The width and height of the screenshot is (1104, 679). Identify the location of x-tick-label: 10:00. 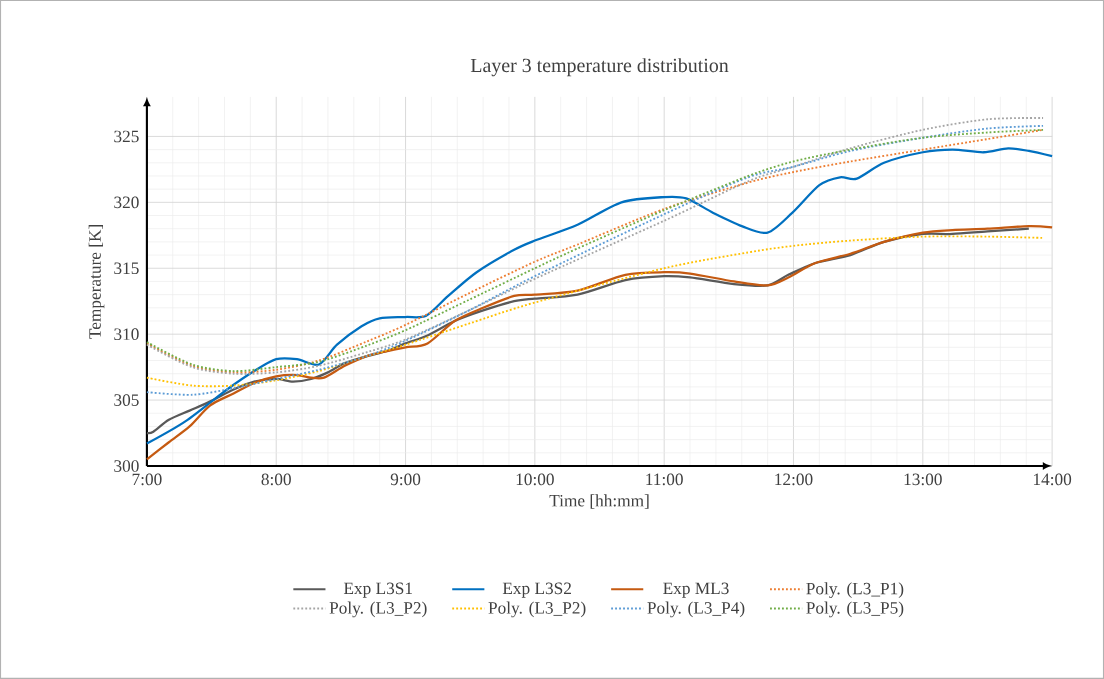
(535, 479).